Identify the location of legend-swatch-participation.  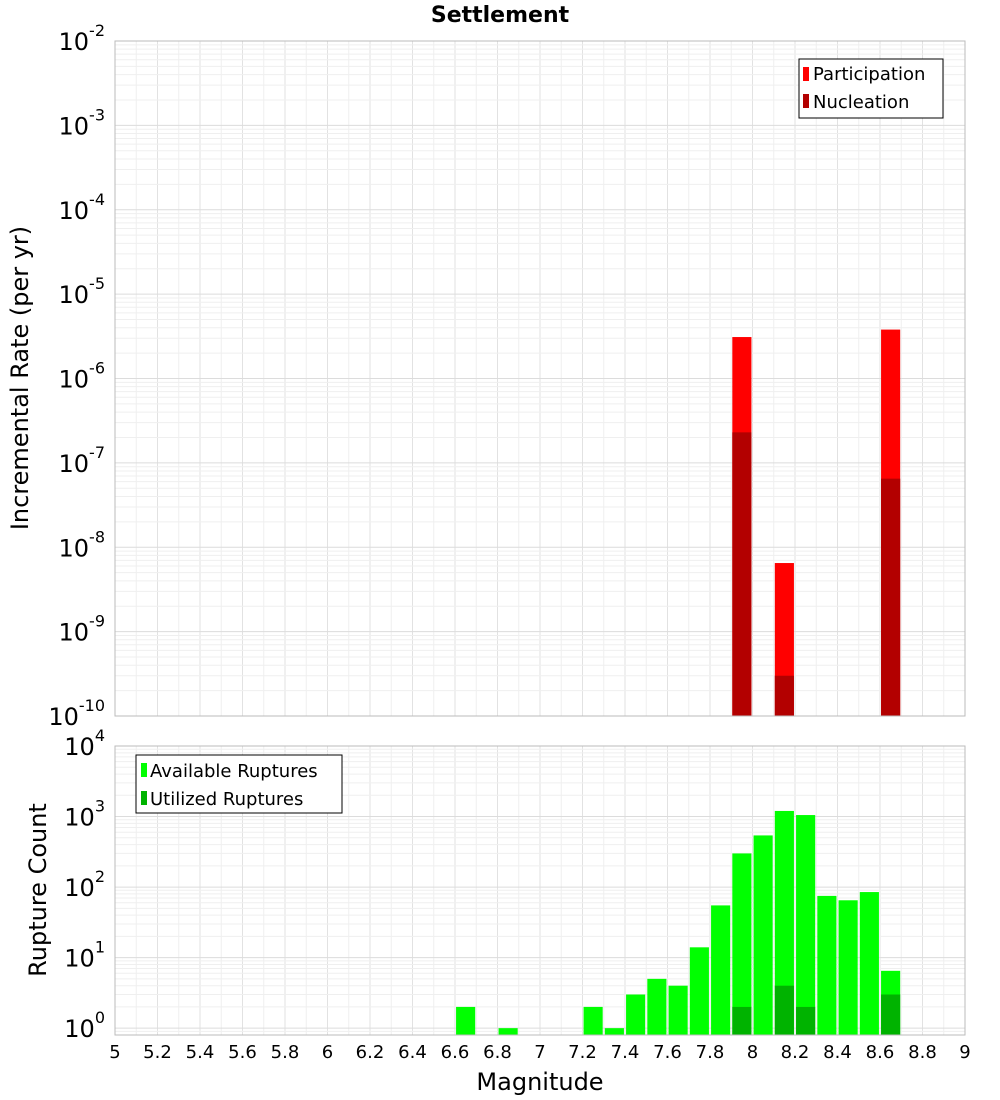
(806, 74).